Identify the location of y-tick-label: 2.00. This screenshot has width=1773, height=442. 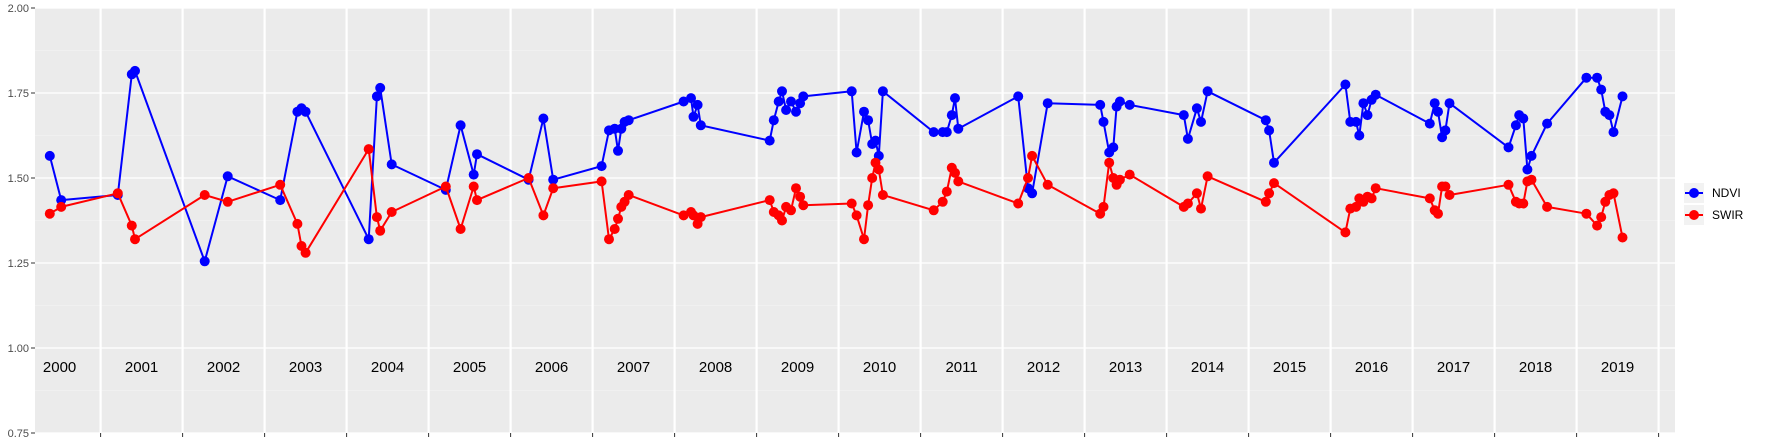
(18, 9).